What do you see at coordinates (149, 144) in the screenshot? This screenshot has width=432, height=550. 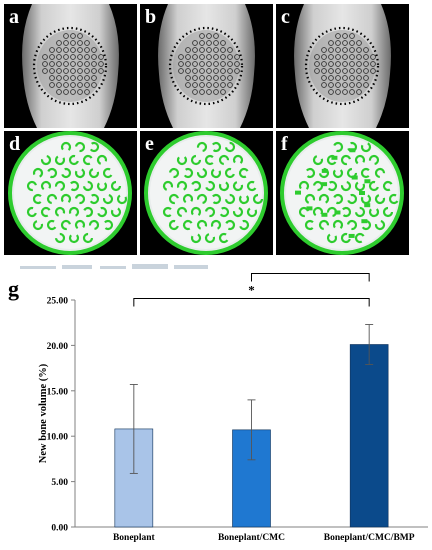 I see `panel-label-e: e` at bounding box center [149, 144].